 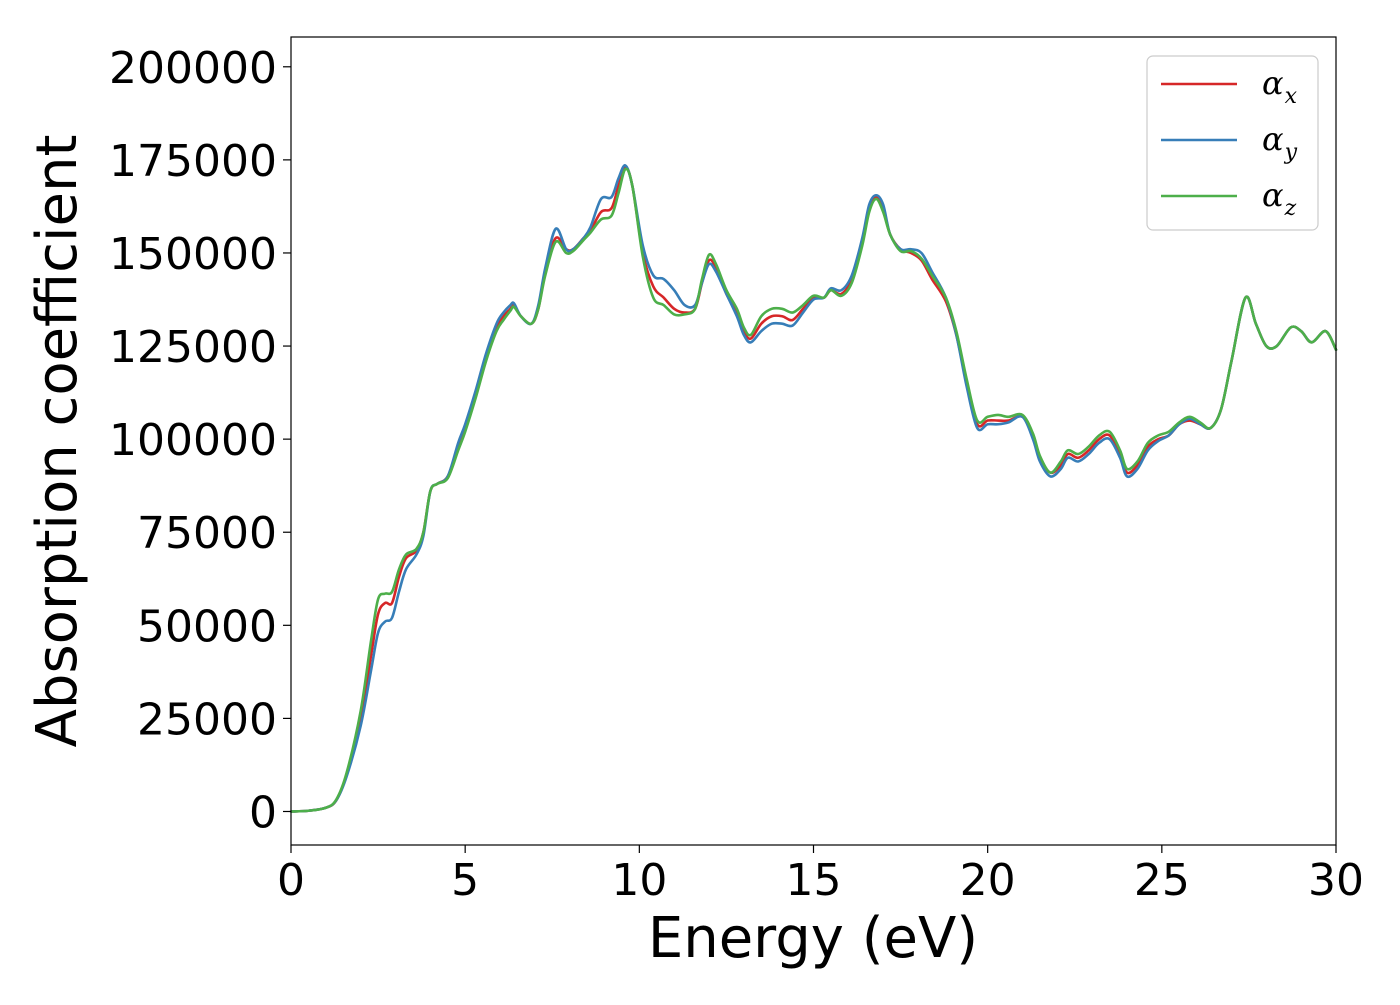 I want to click on x-tick-label: 0, so click(x=291, y=880).